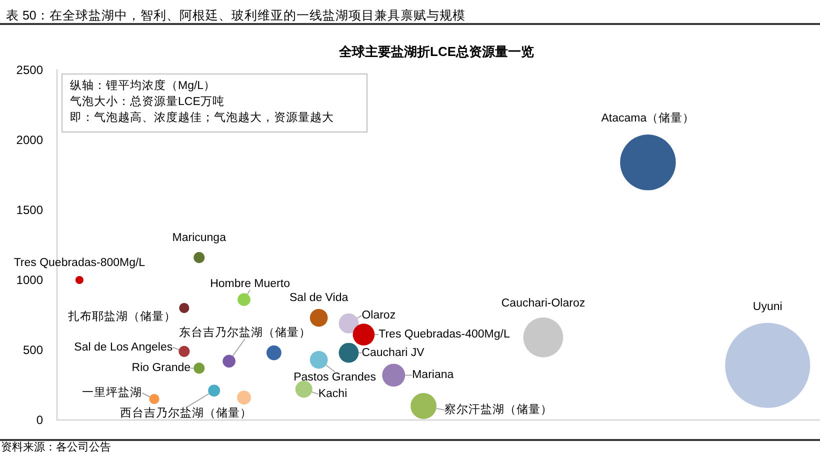 Image resolution: width=820 pixels, height=455 pixels. I want to click on chart-subtitle: 全球主要盐湖折LCE总资源量一览, so click(436, 51).